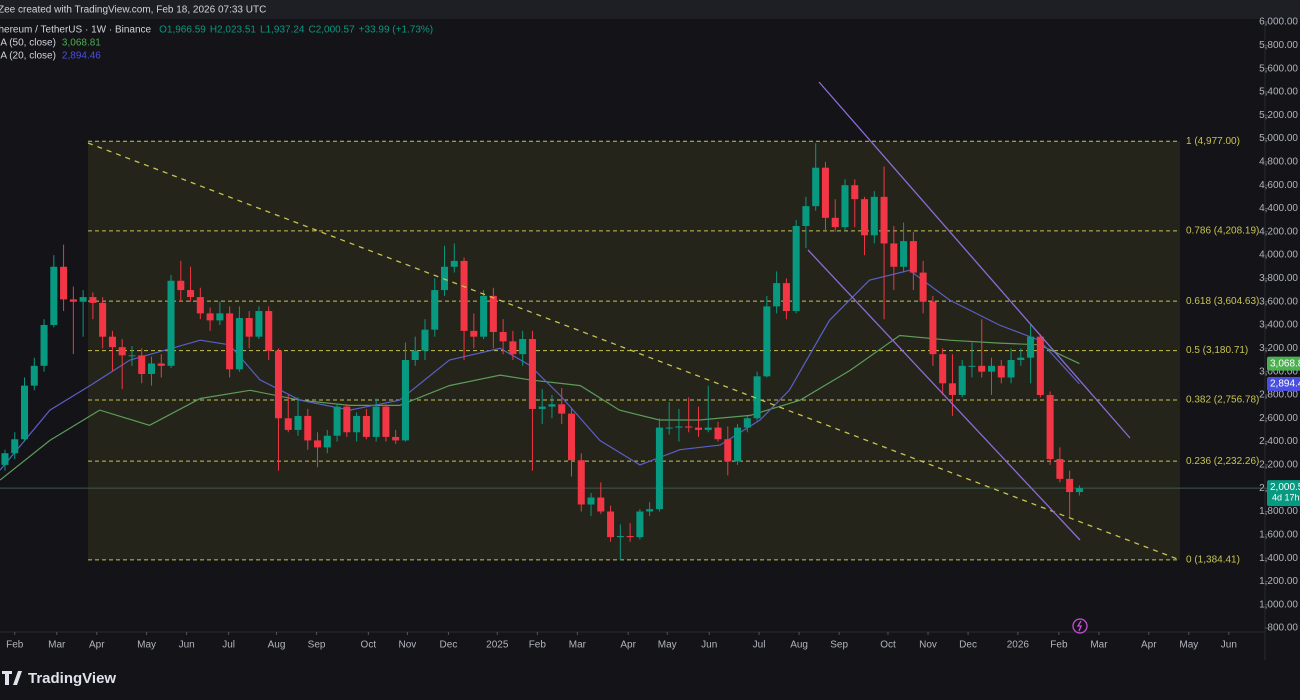 This screenshot has height=700, width=1300. I want to click on logo-icon, so click(12, 678).